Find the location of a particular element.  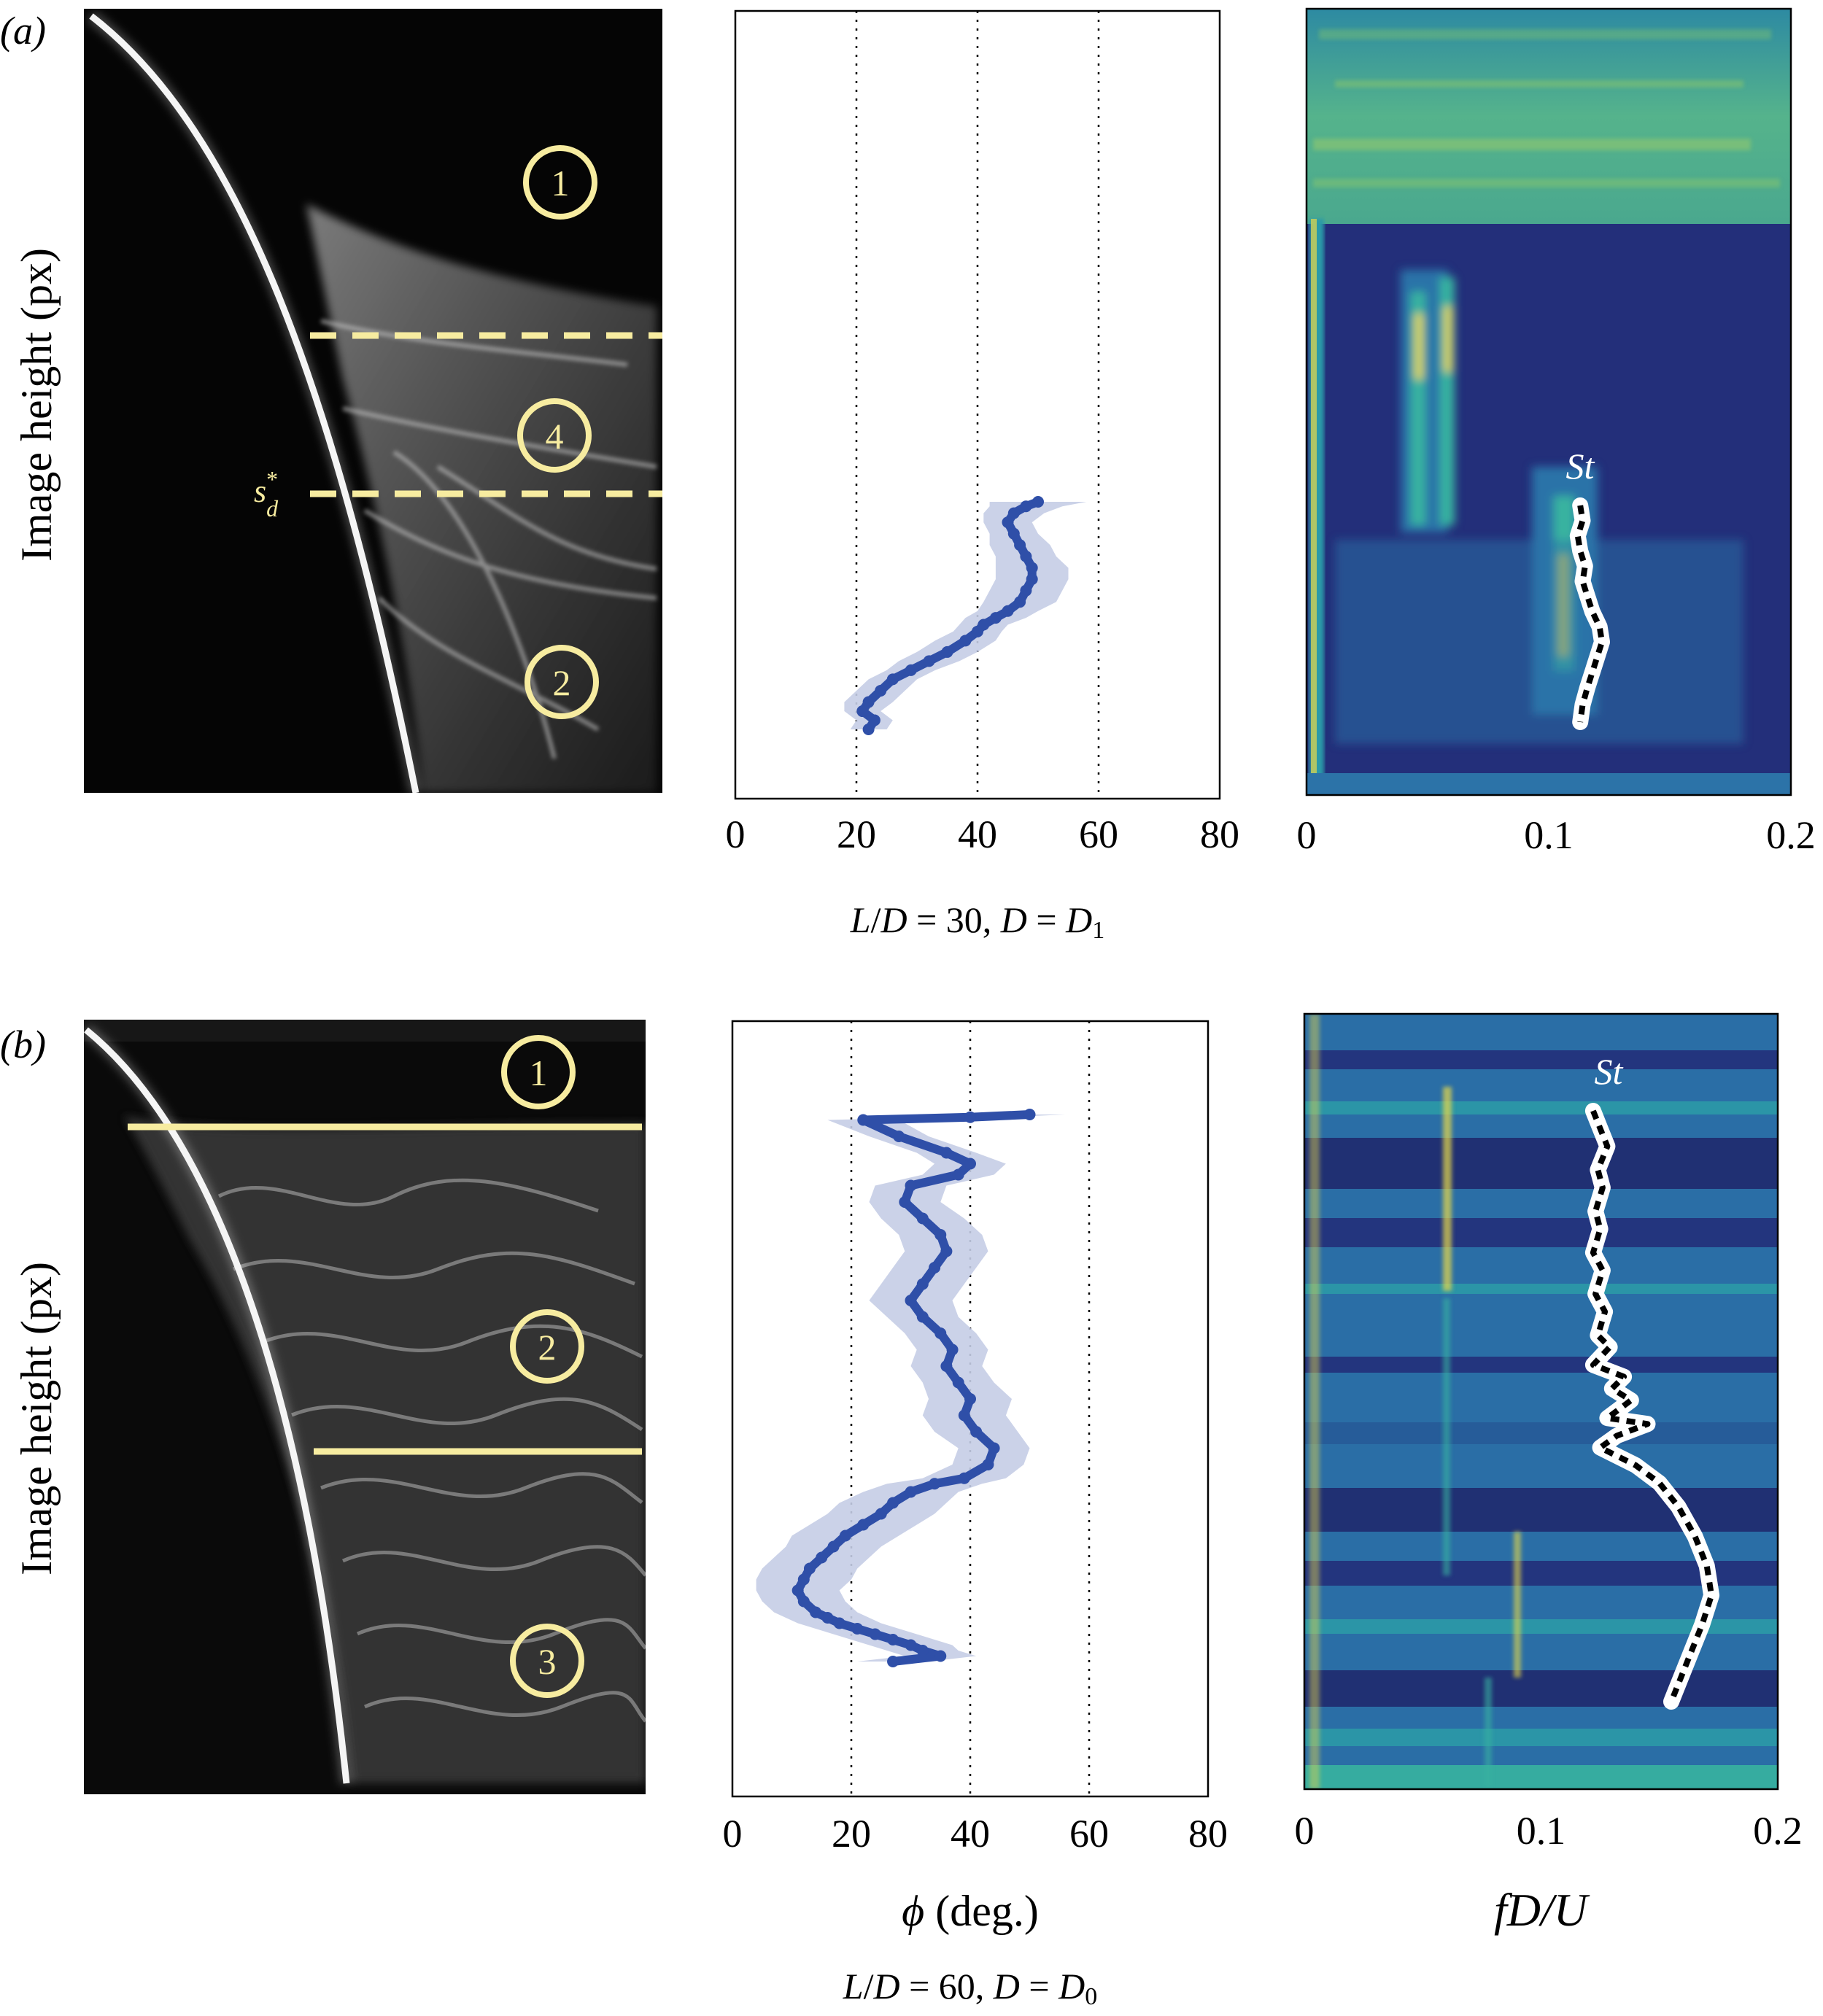

x-tick-label: 0.1 is located at coordinates (1541, 1831).